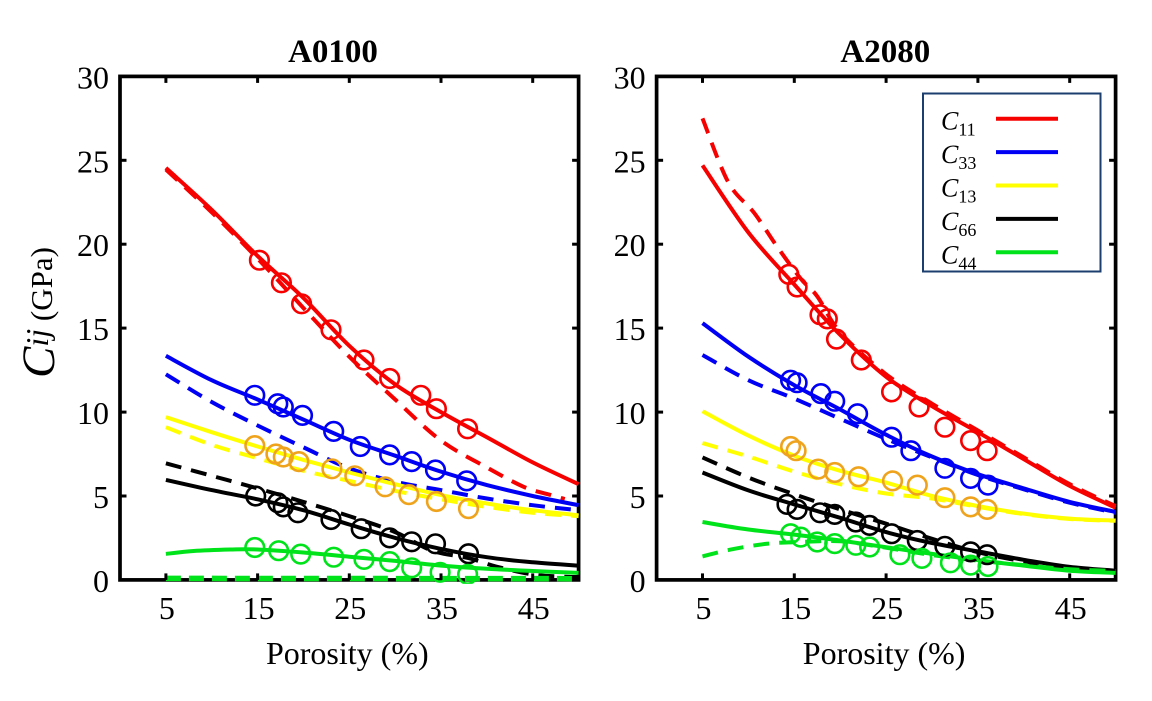 This screenshot has height=701, width=1152. Describe the element at coordinates (885, 52) in the screenshot. I see `svg-text: A2080` at that location.